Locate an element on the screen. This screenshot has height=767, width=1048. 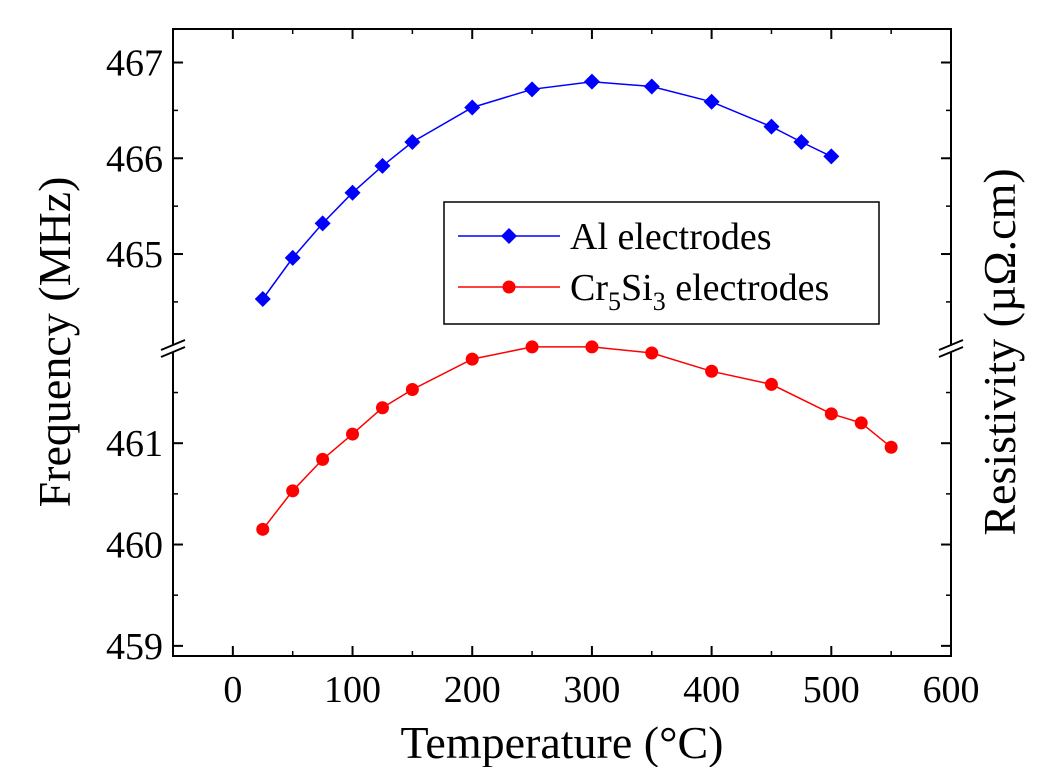
legend-box is located at coordinates (661, 263).